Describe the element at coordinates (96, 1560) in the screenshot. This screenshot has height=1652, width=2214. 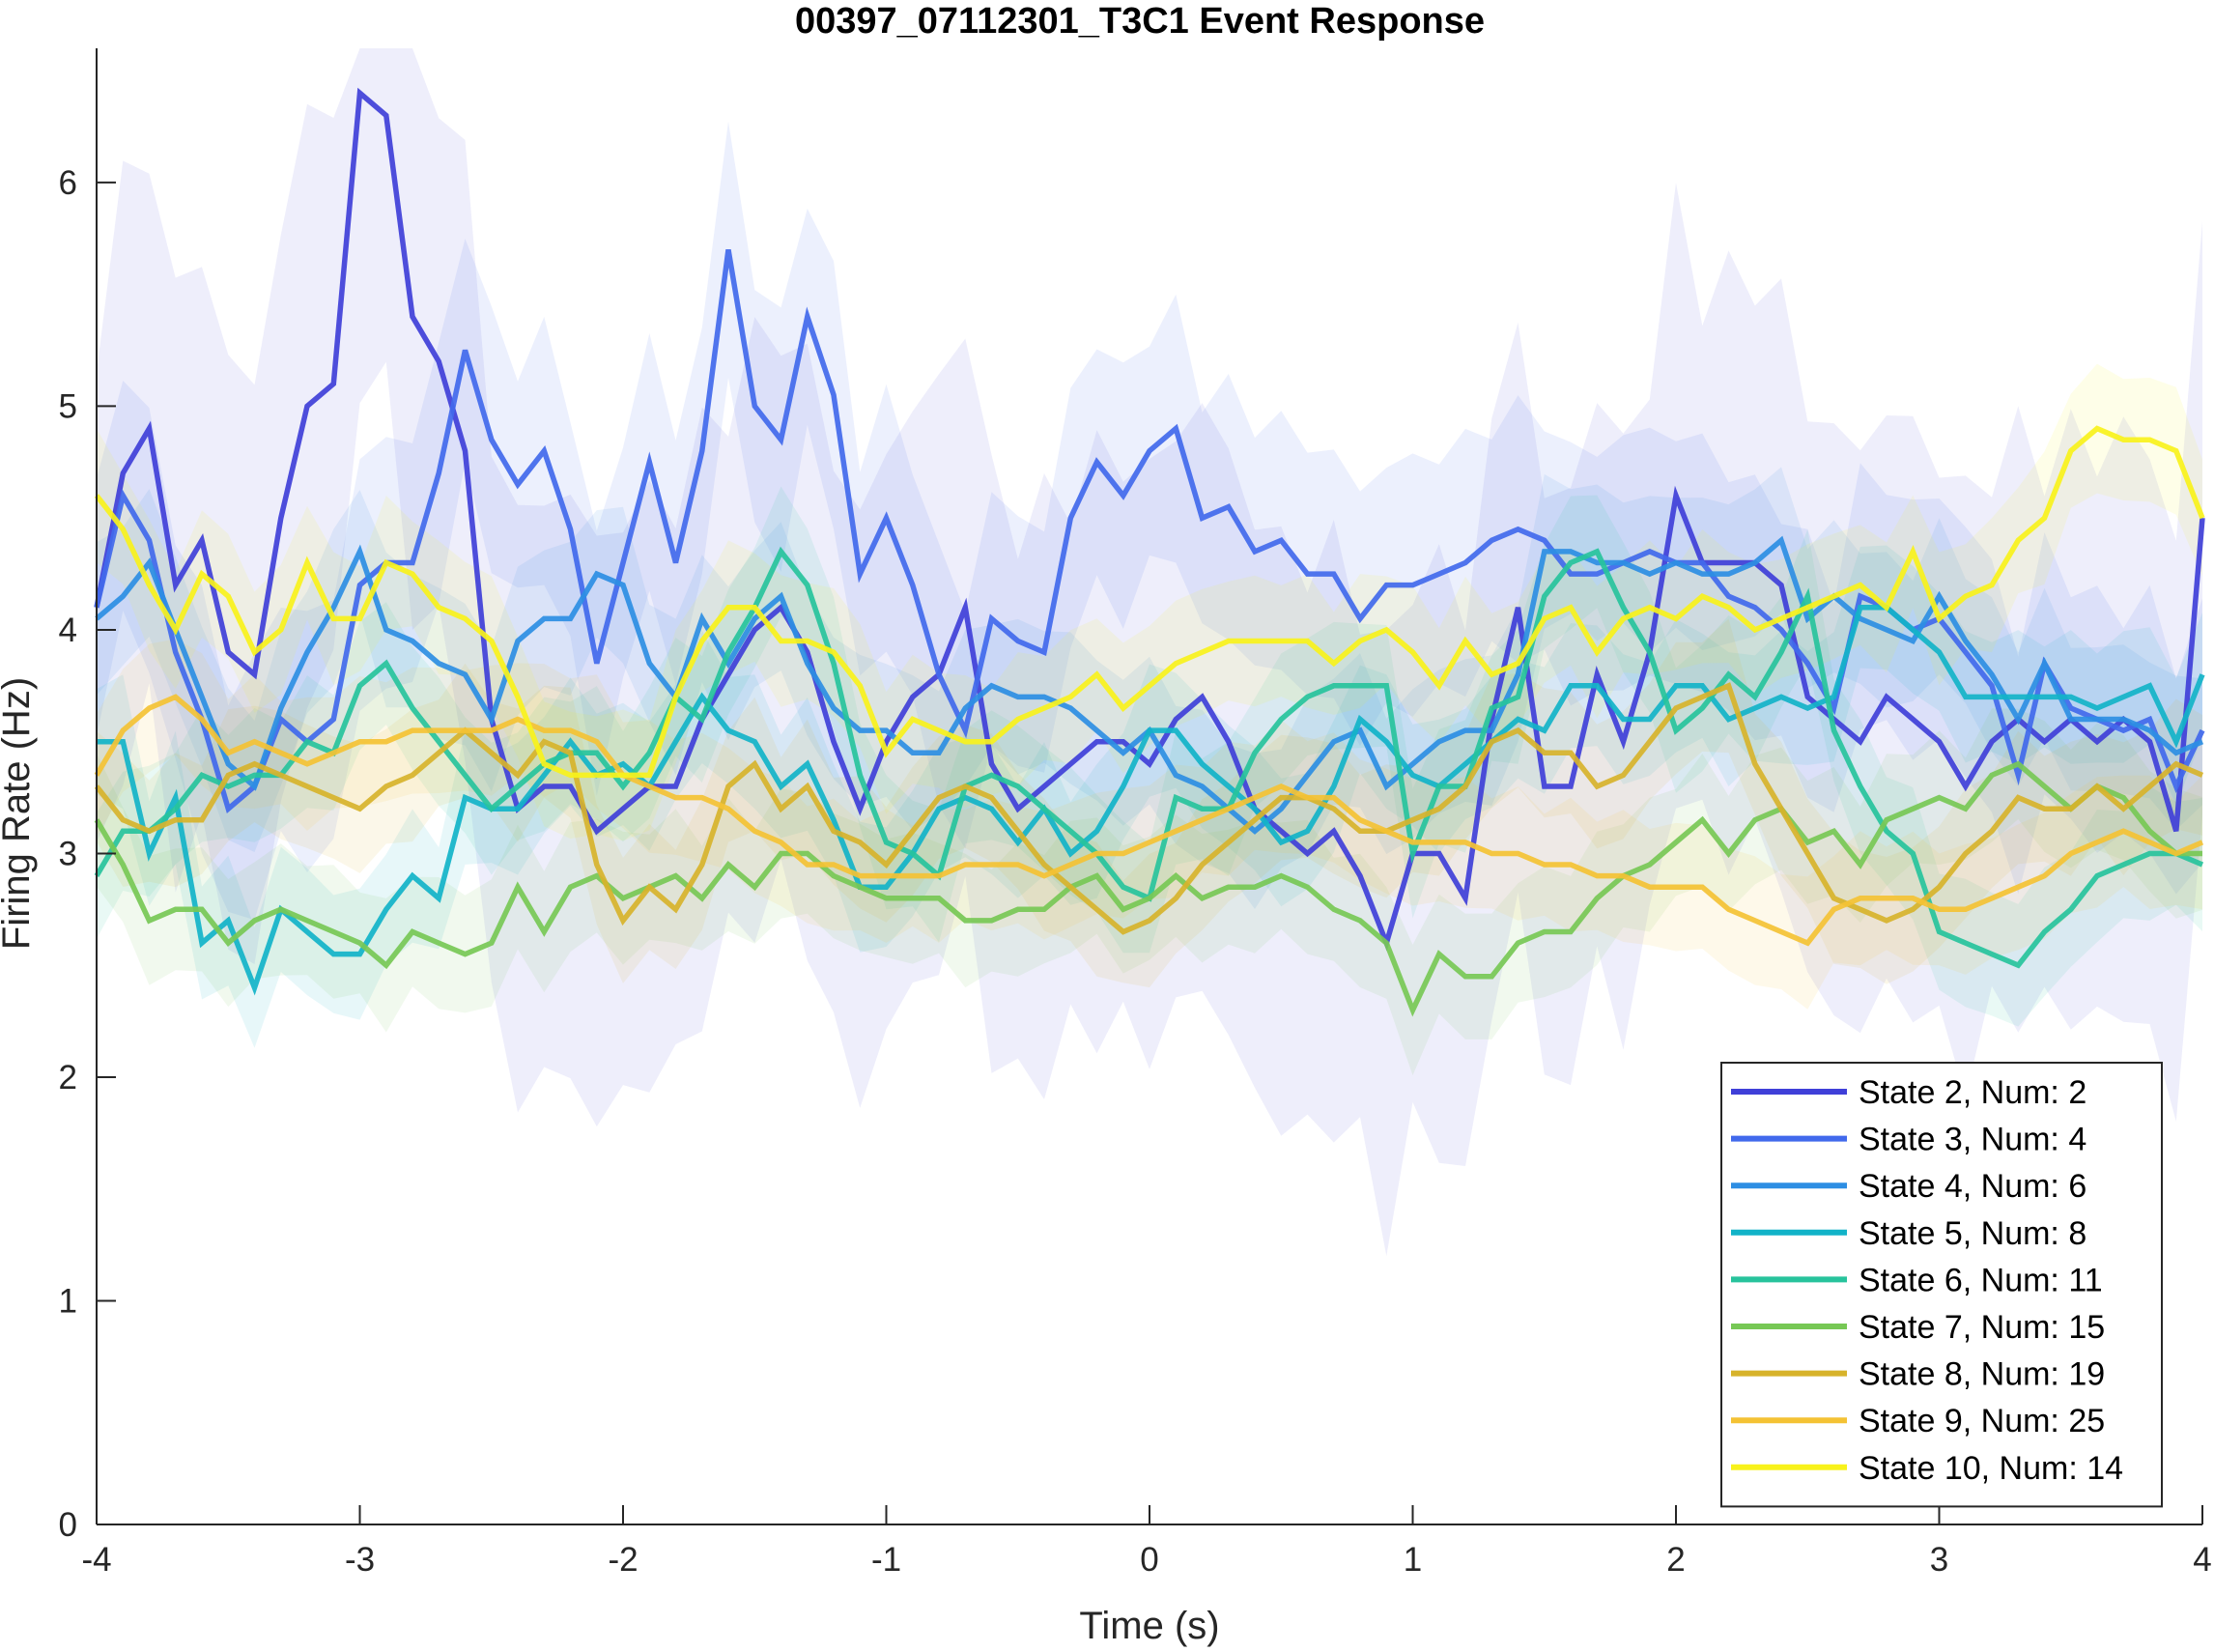
I see `x-tick-label: -4` at that location.